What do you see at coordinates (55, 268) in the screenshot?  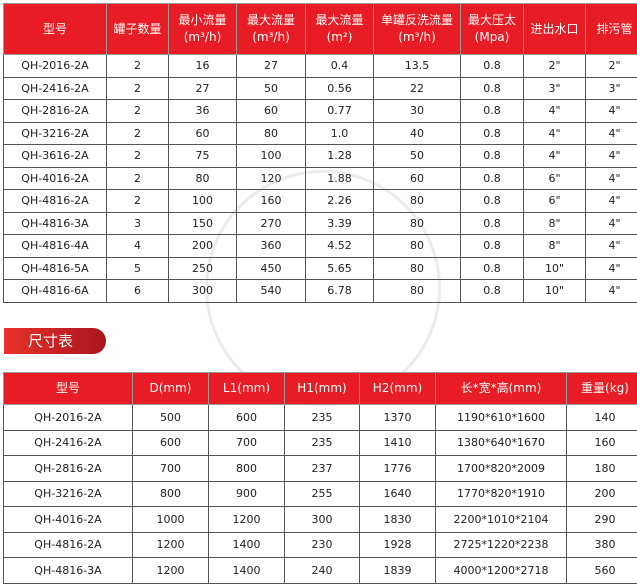 I see `table-cell: QH-4816-5A` at bounding box center [55, 268].